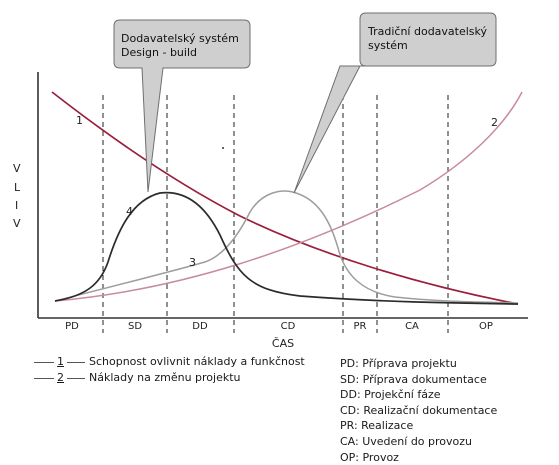 The width and height of the screenshot is (559, 465). I want to click on abbreviation-item: PR: Realizace, so click(377, 426).